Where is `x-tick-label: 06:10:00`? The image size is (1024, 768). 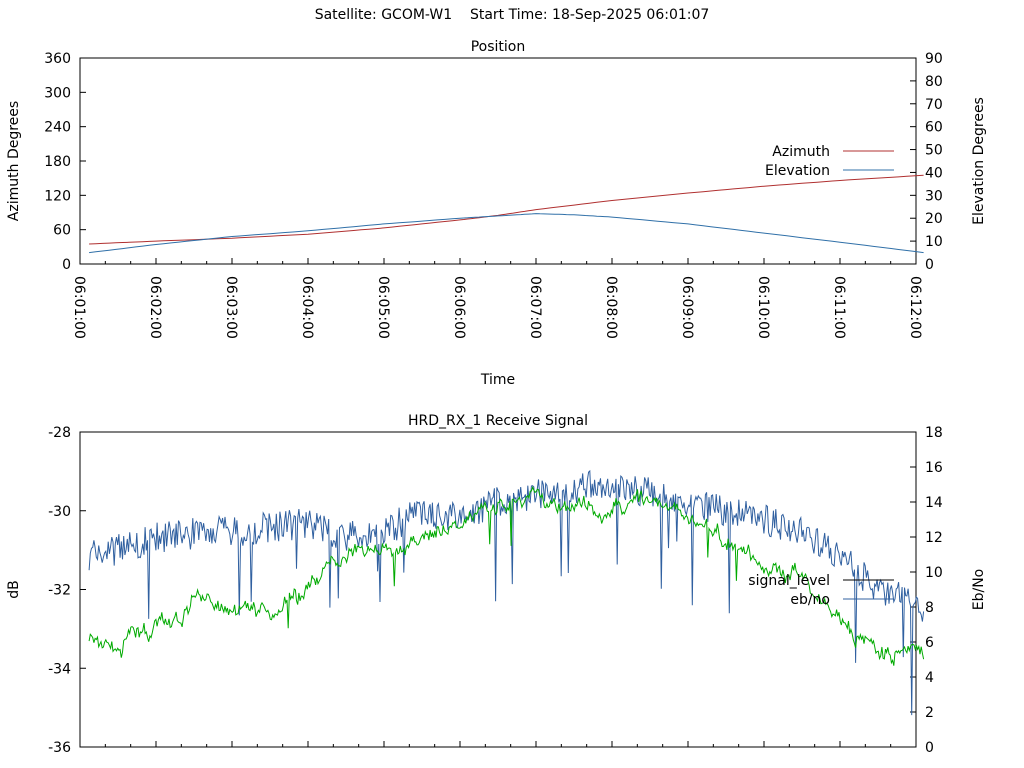
x-tick-label: 06:10:00 is located at coordinates (763, 307).